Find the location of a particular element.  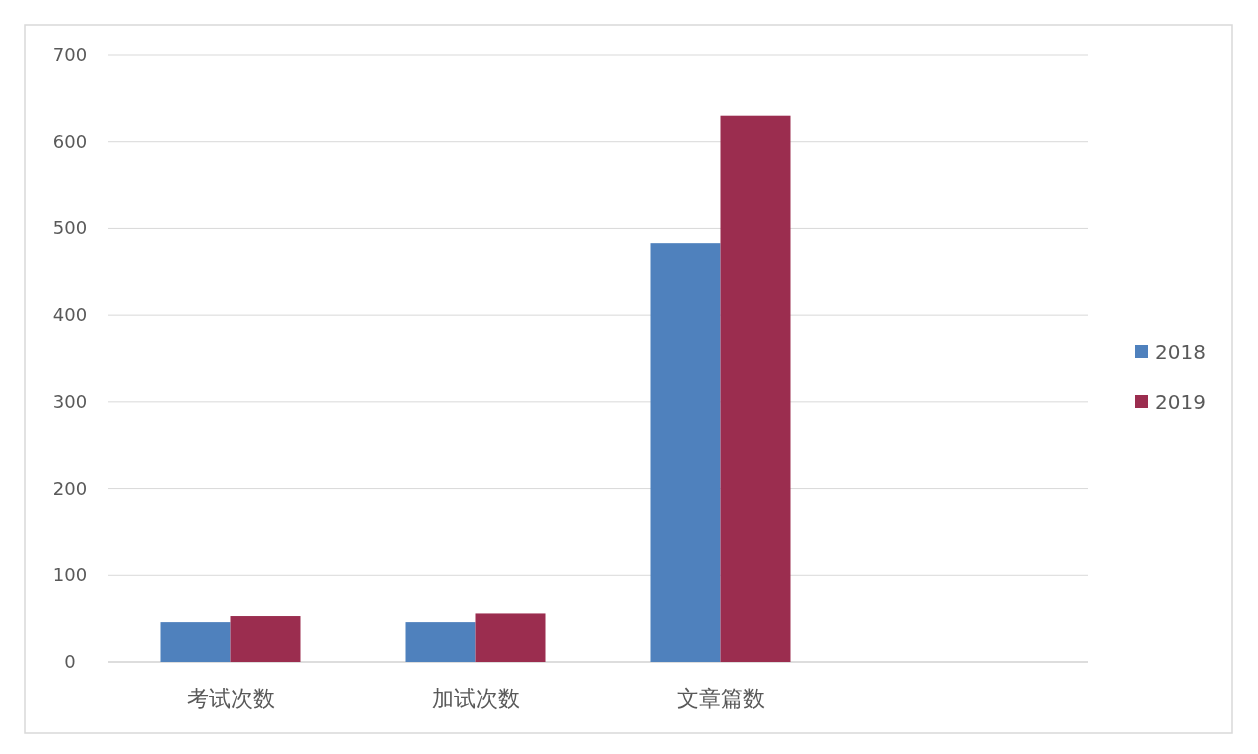

y-tick-label: 600 is located at coordinates (70, 141).